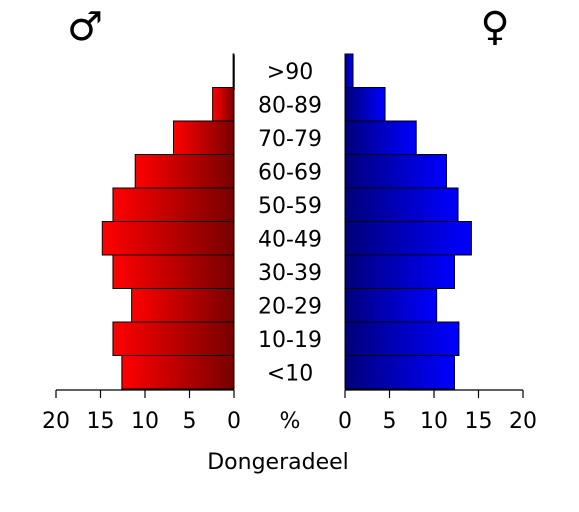 This screenshot has width=579, height=512. What do you see at coordinates (56, 421) in the screenshot?
I see `male-tick-label: 20` at bounding box center [56, 421].